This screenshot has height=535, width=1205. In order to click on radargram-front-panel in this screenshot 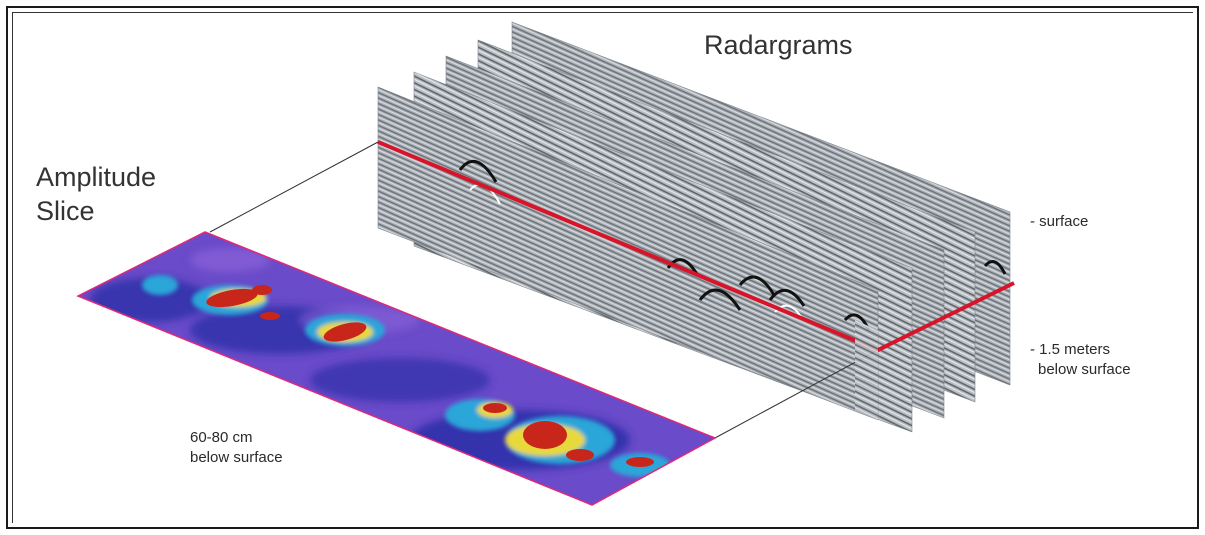, I will do `click(866, 370)`.